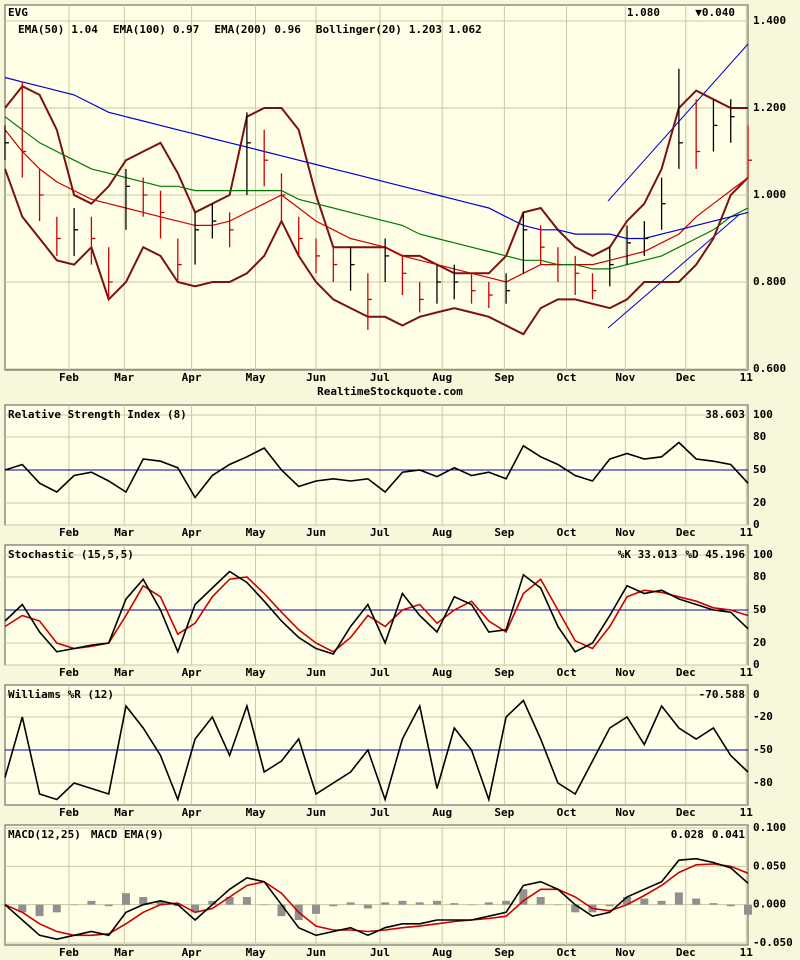 This screenshot has height=960, width=800. I want to click on readout: 38.603, so click(725, 414).